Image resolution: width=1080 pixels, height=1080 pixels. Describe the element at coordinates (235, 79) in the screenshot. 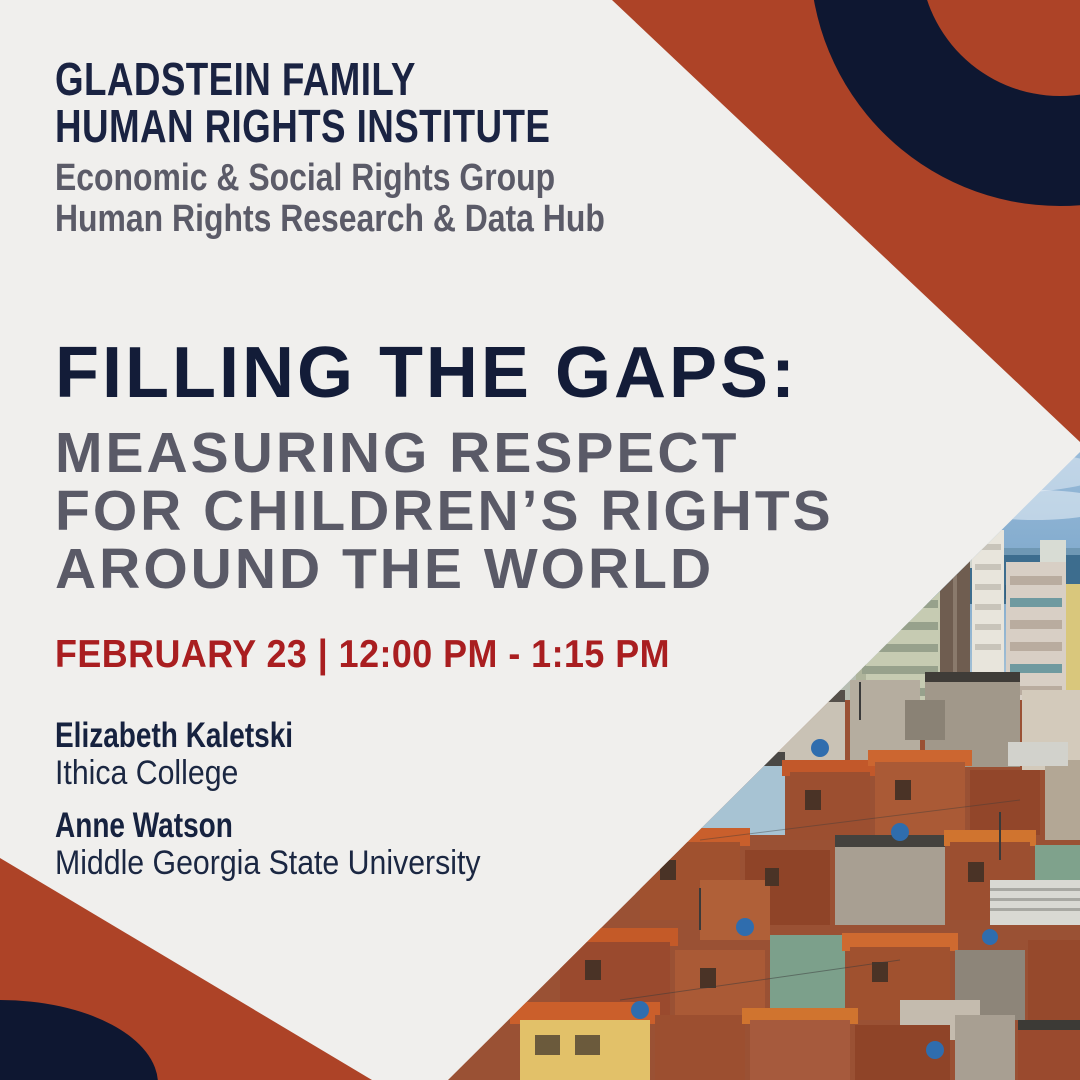

I see `institute-name-line-1: GLADSTEIN FAMILY` at that location.